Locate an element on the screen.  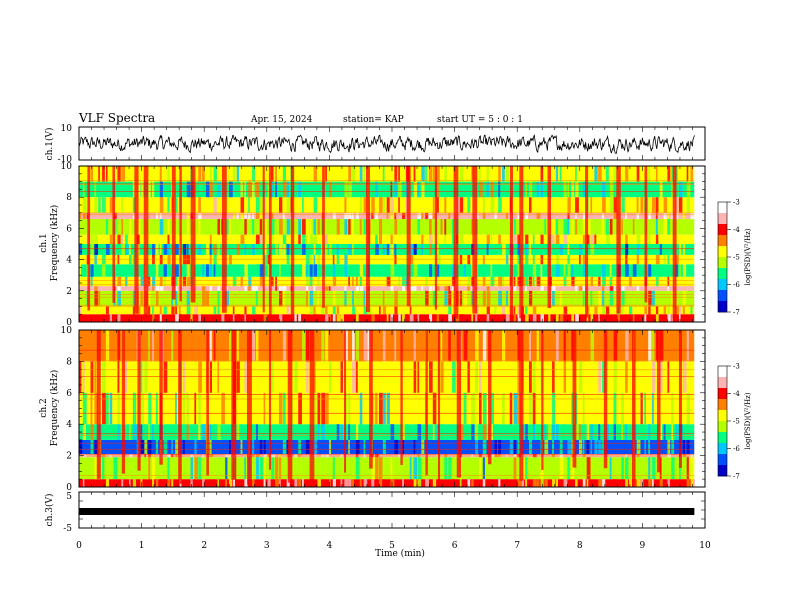
spectrogram-ytick-label: 6 is located at coordinates (69, 229).